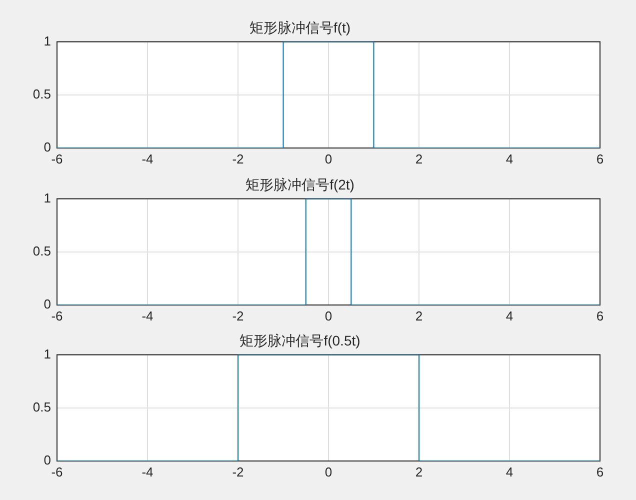 The height and width of the screenshot is (500, 636). I want to click on chart-title: 矩形脉冲信号f(2t), so click(300, 184).